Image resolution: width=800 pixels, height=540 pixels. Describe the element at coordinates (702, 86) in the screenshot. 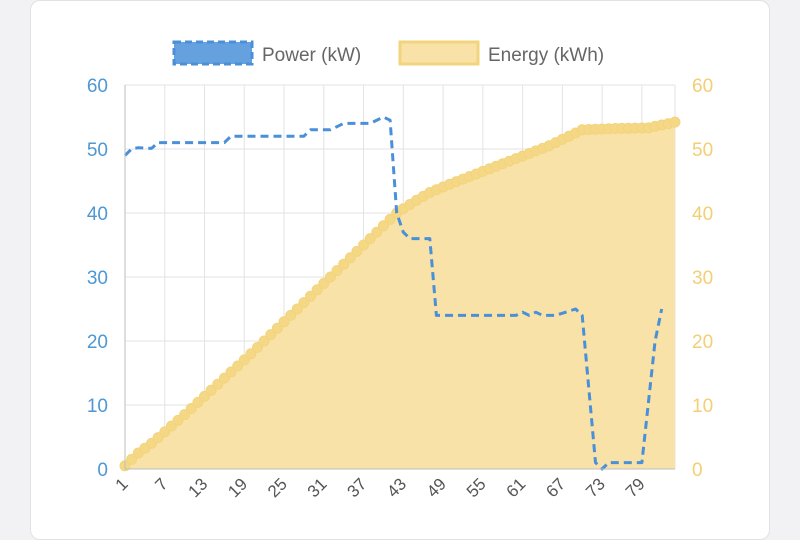

I see `y-right-tick-label: 60` at that location.